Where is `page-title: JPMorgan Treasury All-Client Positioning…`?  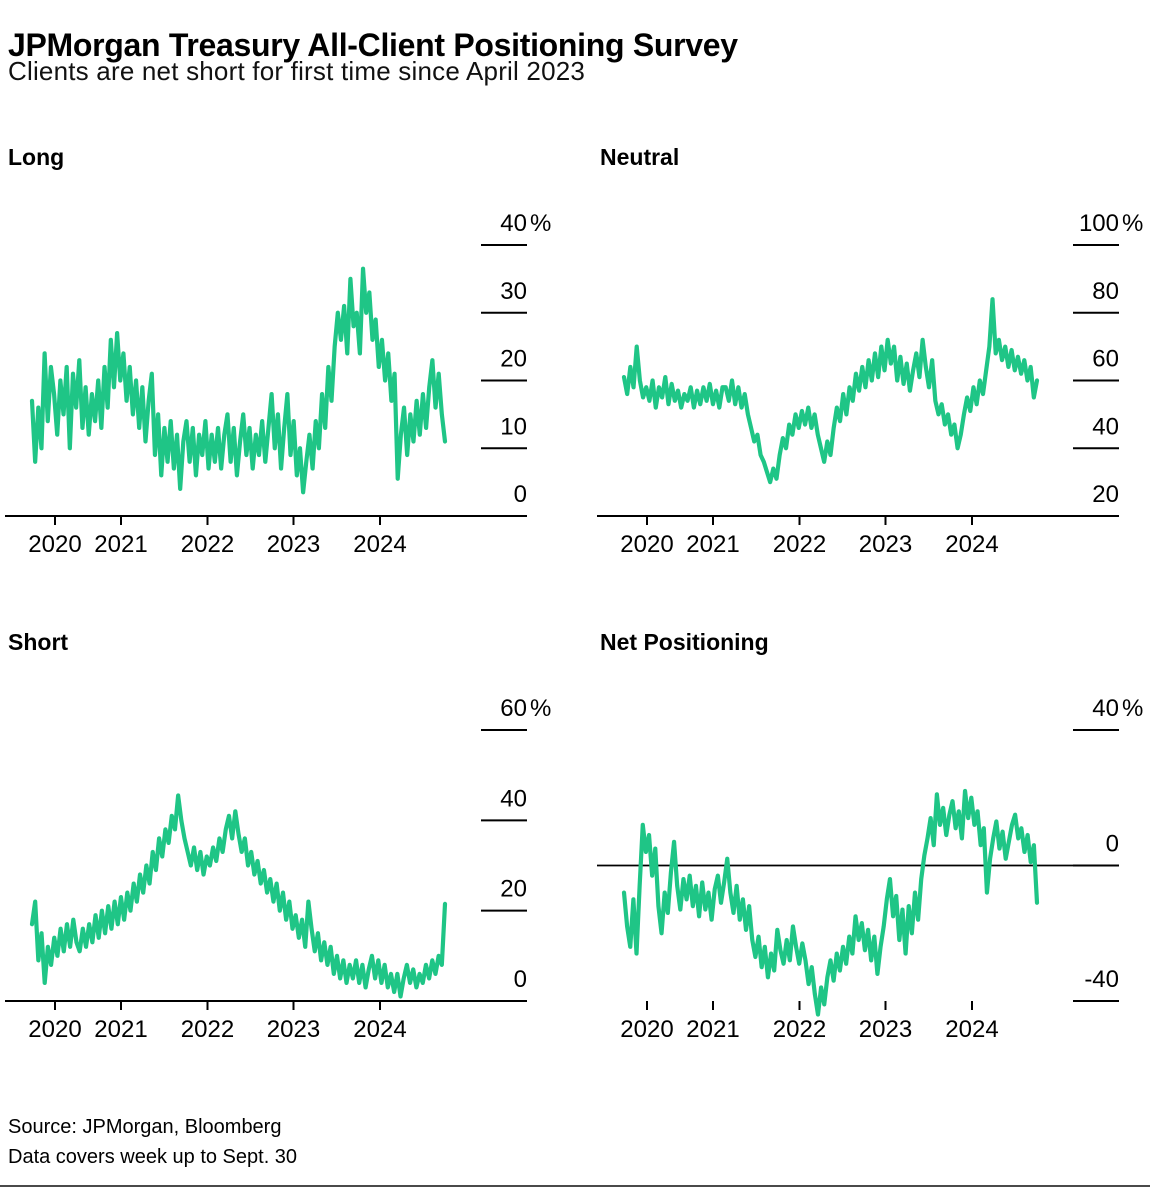
page-title: JPMorgan Treasury All-Client Positioning… is located at coordinates (373, 45).